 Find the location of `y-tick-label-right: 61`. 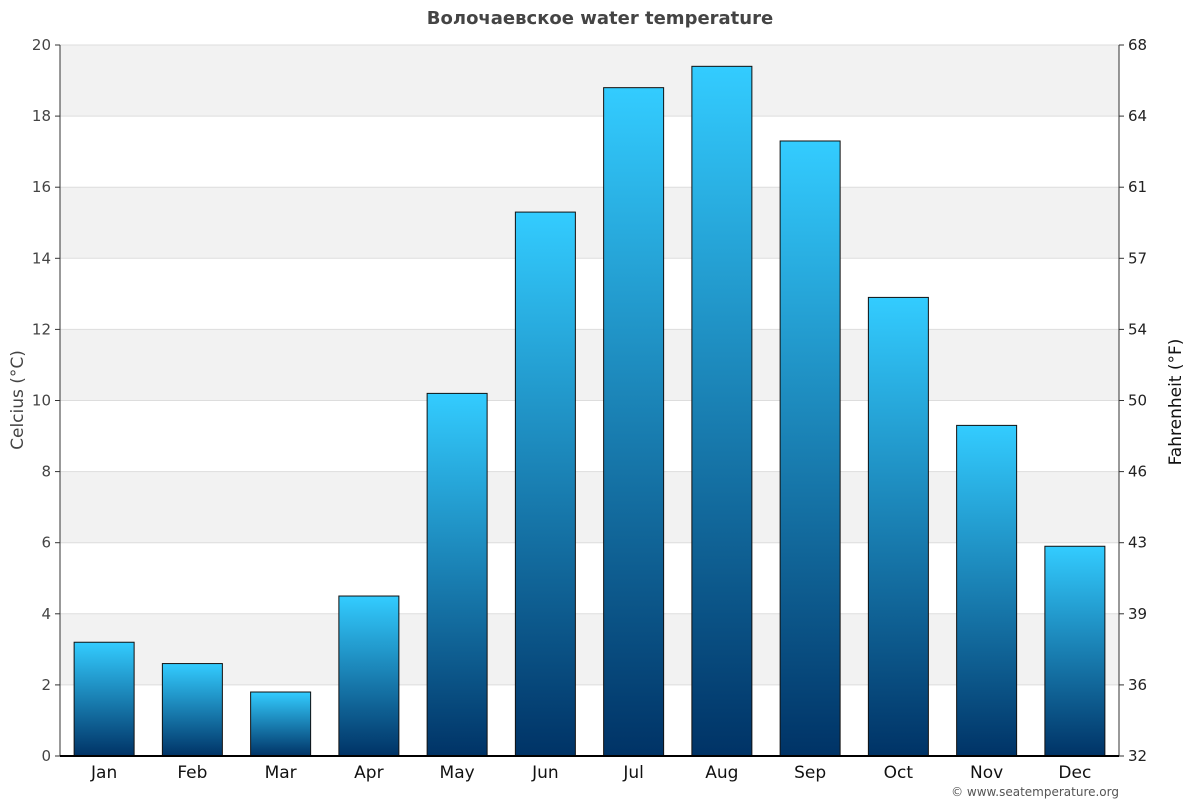

y-tick-label-right: 61 is located at coordinates (1137, 187).